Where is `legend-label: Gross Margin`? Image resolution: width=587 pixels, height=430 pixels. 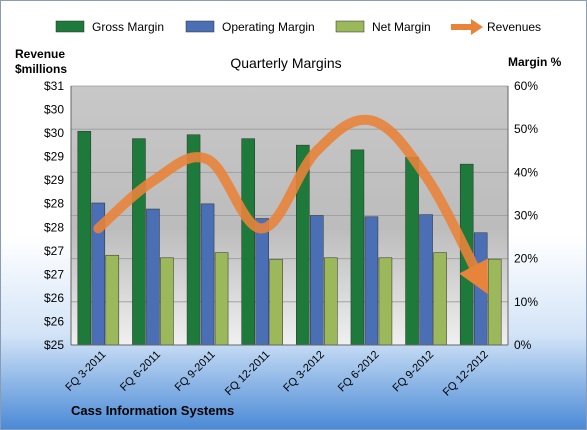 legend-label: Gross Margin is located at coordinates (128, 27).